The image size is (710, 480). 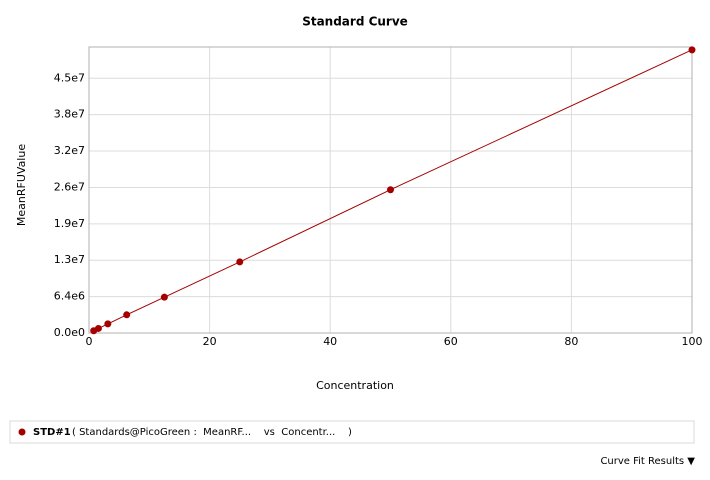 I want to click on x-tick-label: 40, so click(x=330, y=341).